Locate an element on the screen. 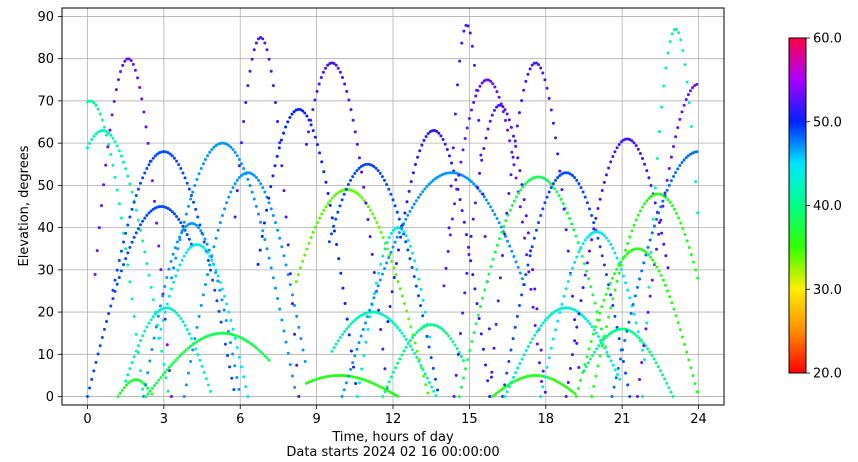 The height and width of the screenshot is (462, 858). colorbar-tick-label: 40.0 is located at coordinates (827, 206).